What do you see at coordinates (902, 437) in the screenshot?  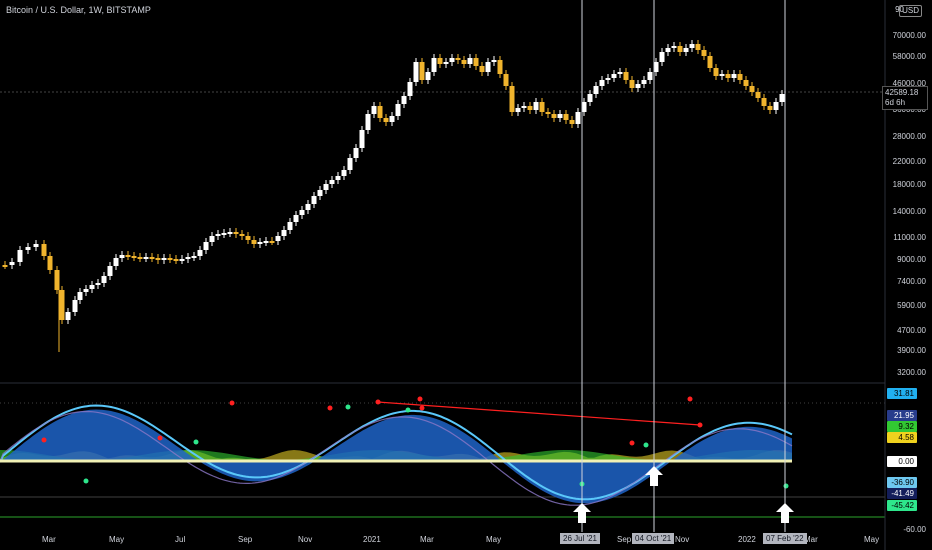 I see `osc-value-badge: 4.58` at bounding box center [902, 437].